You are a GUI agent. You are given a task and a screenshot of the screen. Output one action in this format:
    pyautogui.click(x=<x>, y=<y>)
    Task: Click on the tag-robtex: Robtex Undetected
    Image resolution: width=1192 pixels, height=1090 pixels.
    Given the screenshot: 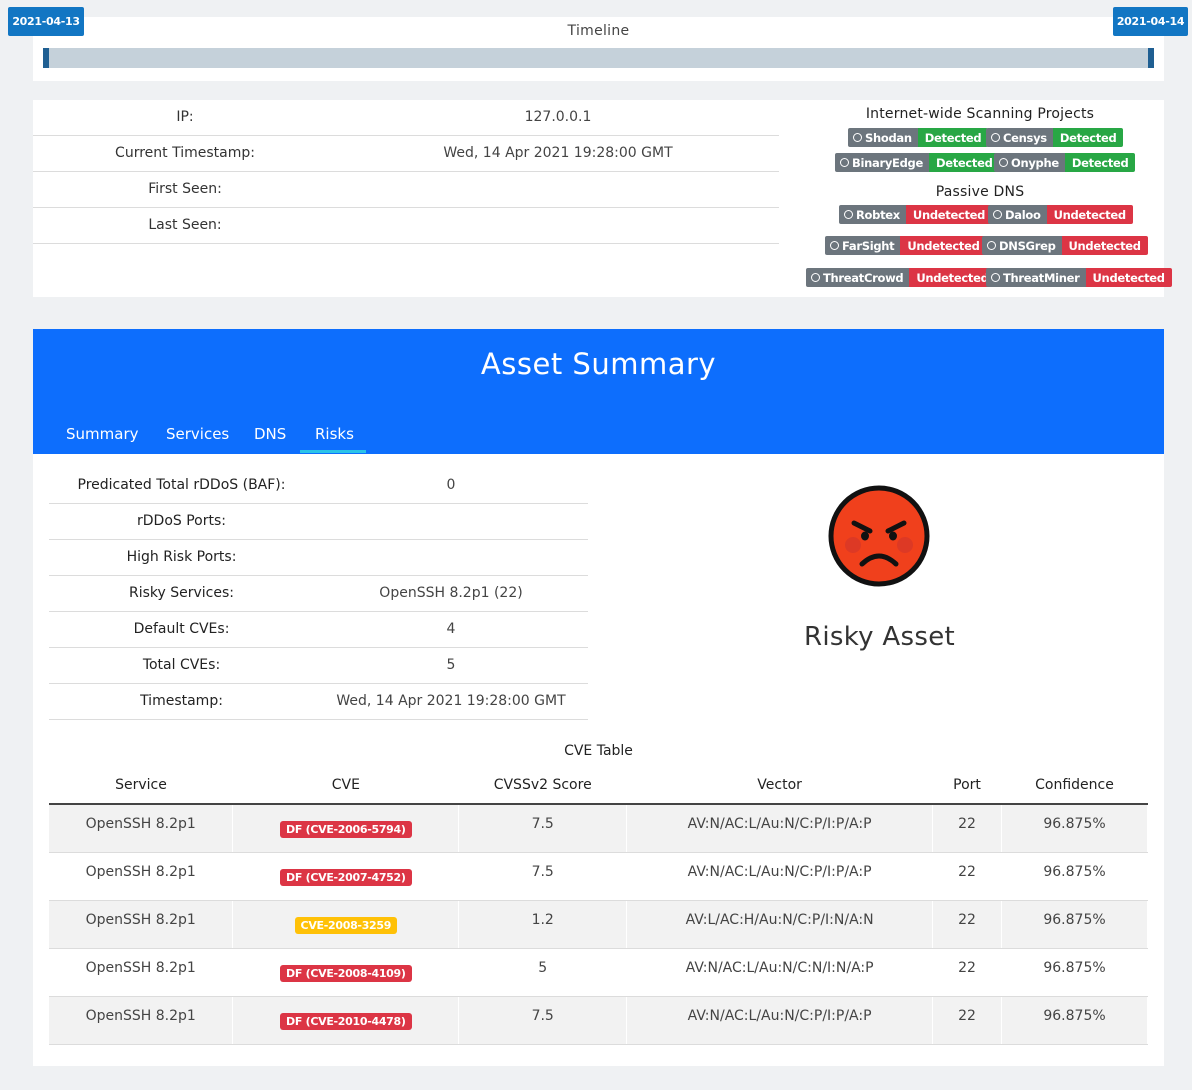 What is the action you would take?
    pyautogui.click(x=916, y=214)
    